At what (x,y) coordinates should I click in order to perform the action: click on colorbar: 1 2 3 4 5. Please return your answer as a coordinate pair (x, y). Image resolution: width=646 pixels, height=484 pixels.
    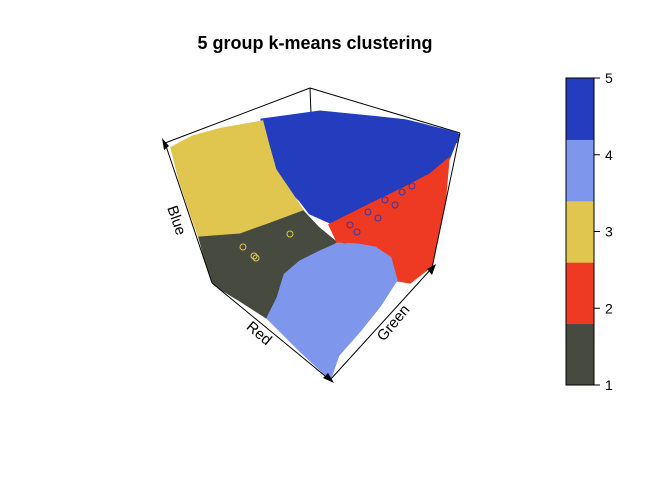
    Looking at the image, I should click on (589, 231).